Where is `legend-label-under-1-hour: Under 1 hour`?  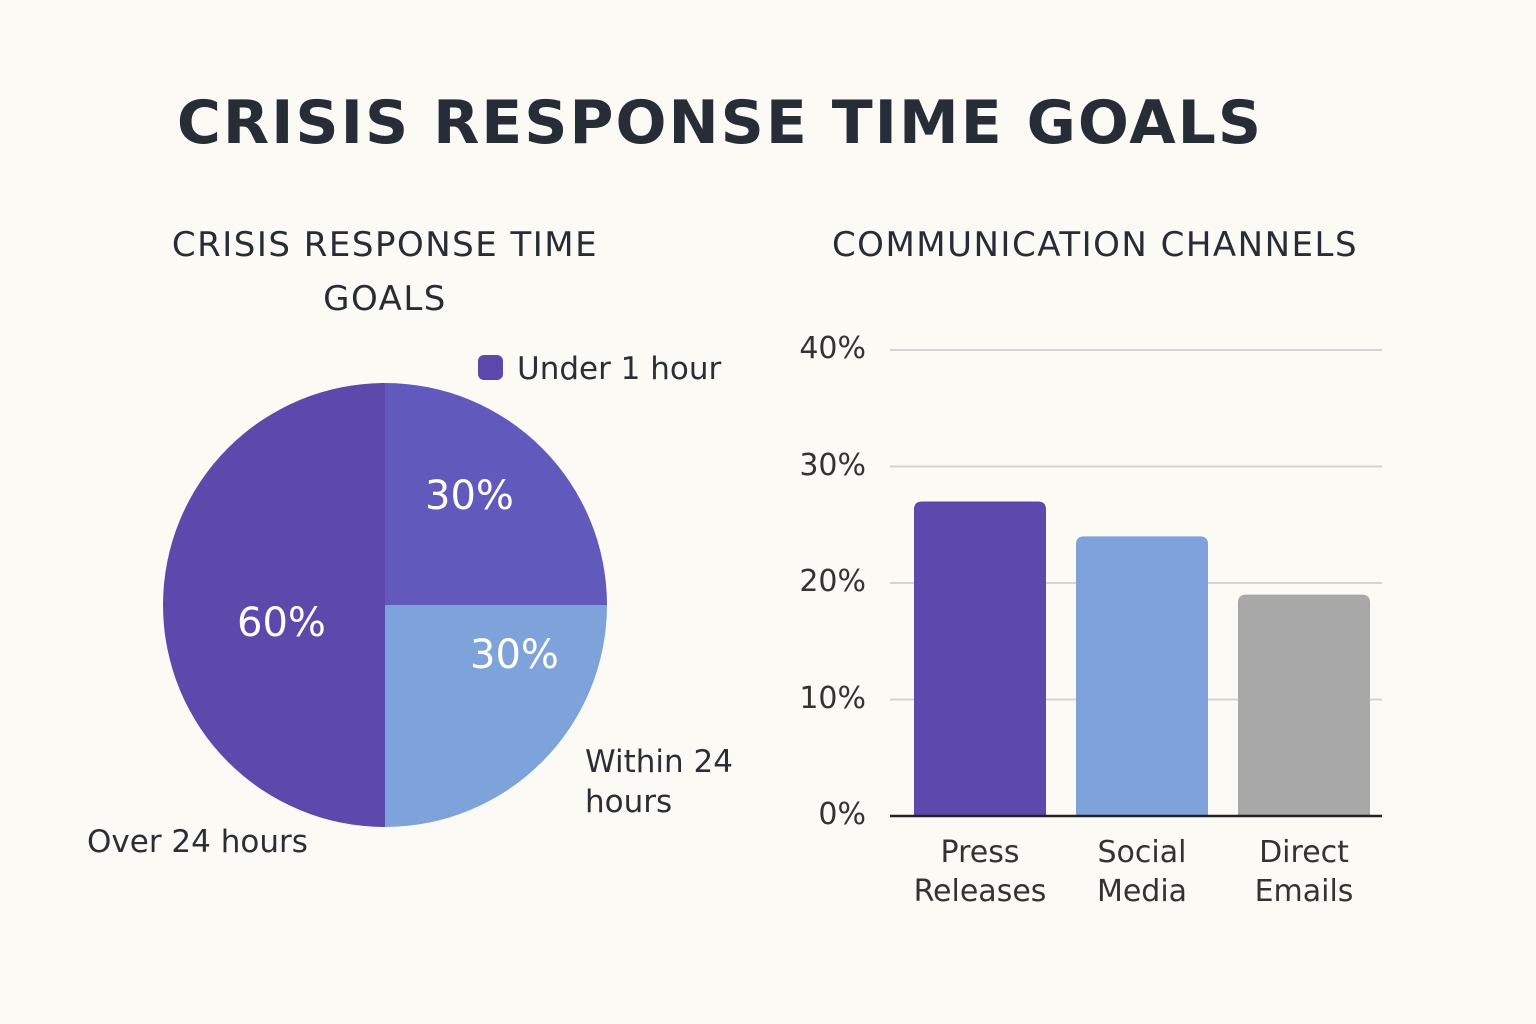
legend-label-under-1-hour: Under 1 hour is located at coordinates (619, 369).